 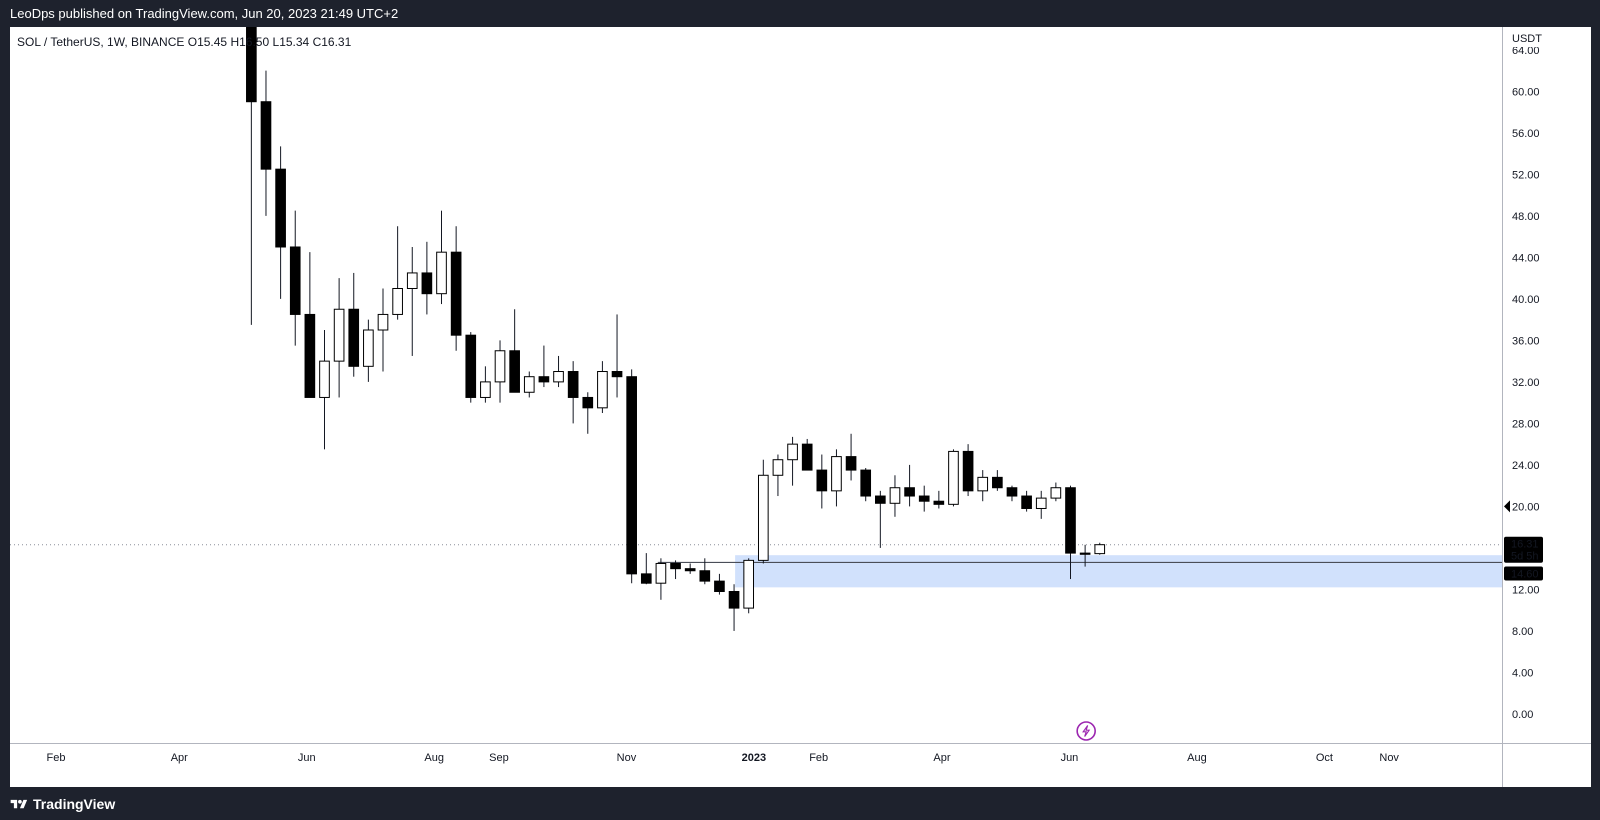 I want to click on price-tick-label: 56.00, so click(x=1526, y=134).